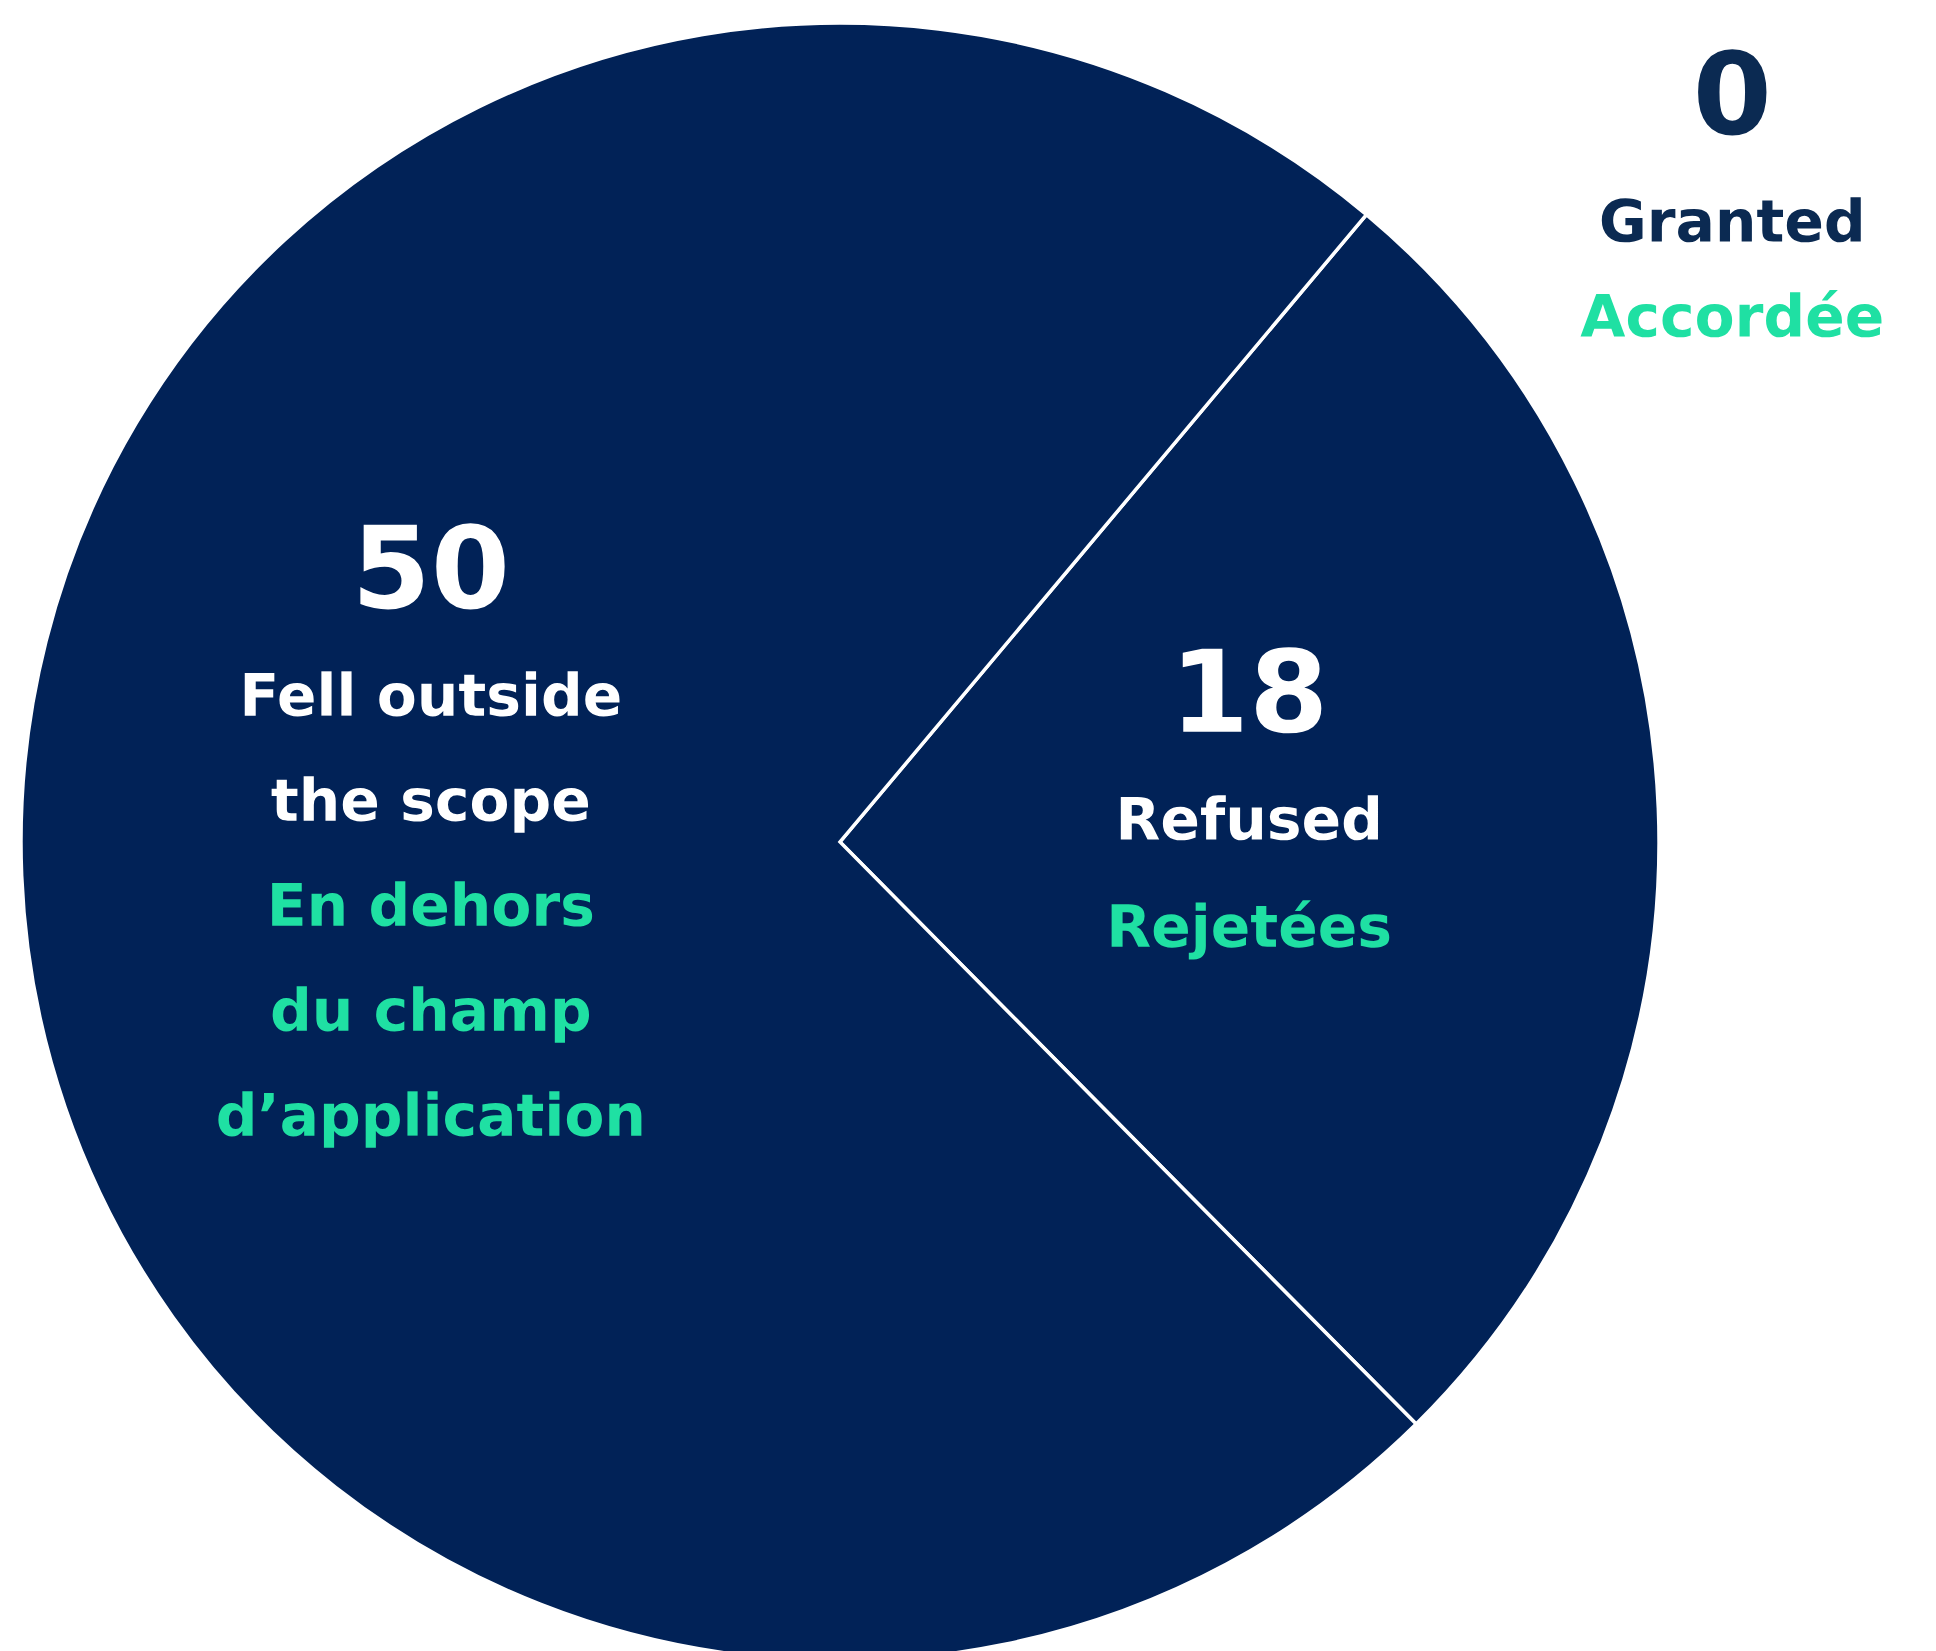 This screenshot has height=1651, width=1936. I want to click on category-label: Granted, so click(1731, 220).